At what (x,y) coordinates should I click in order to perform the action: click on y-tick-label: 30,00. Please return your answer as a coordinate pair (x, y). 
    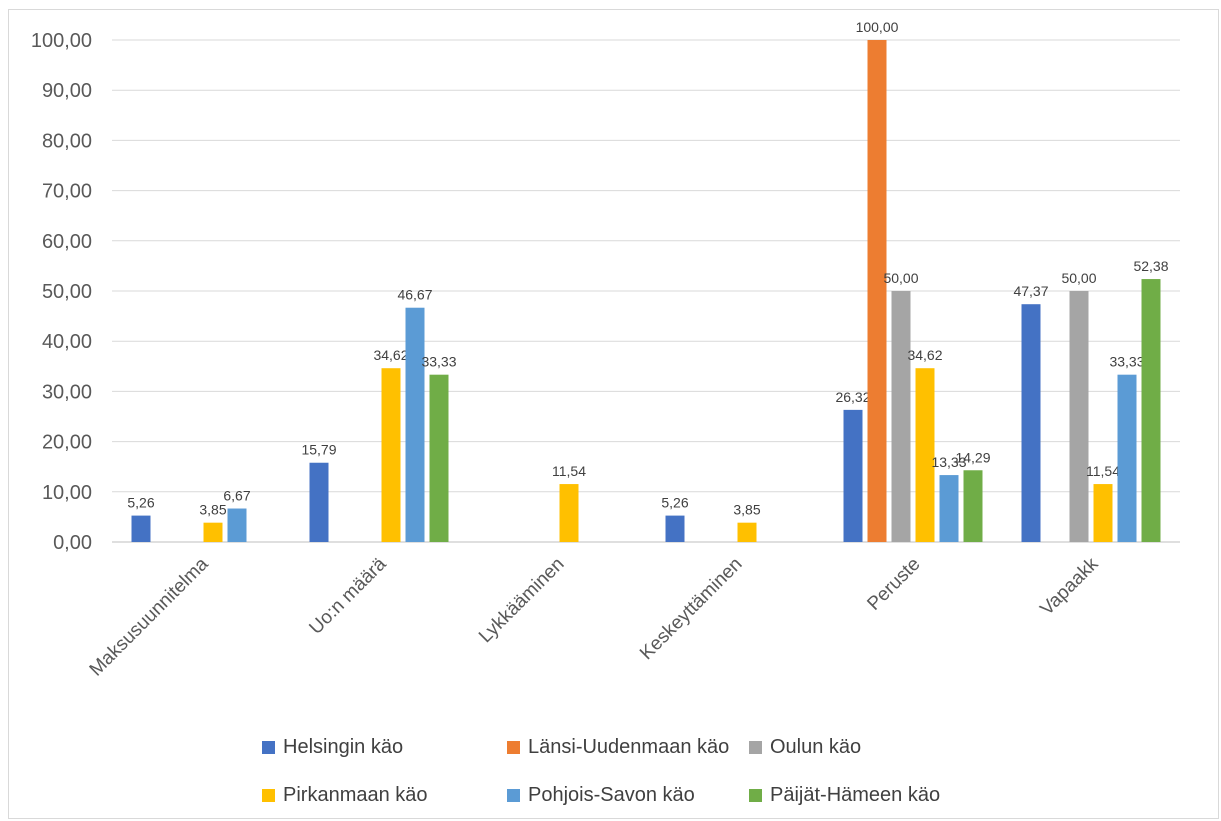
    Looking at the image, I should click on (67, 392).